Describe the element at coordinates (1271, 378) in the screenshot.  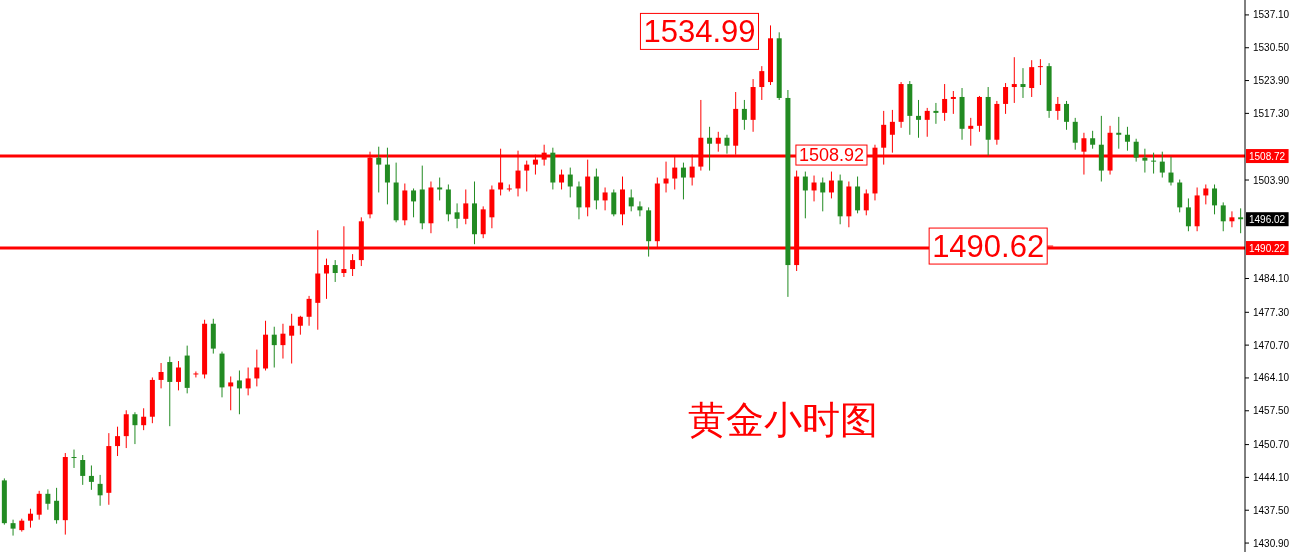
I see `y-tick-label: 1464.10` at that location.